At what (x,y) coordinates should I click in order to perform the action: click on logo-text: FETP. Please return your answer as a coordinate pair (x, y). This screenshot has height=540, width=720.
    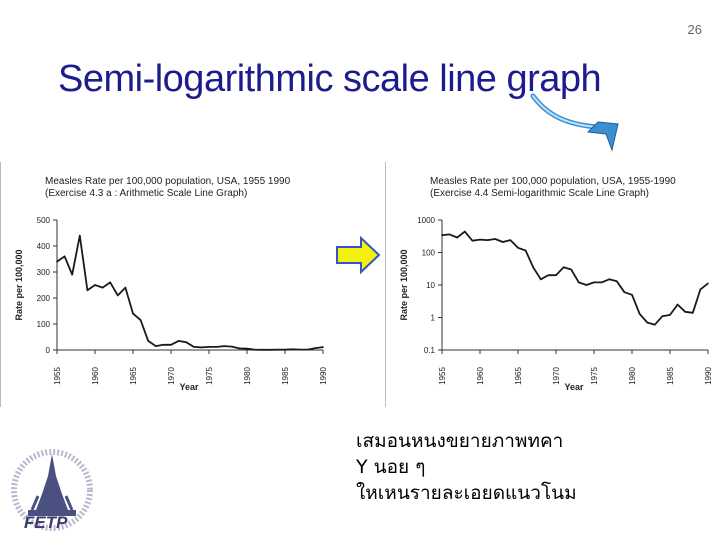
    Looking at the image, I should click on (46, 522).